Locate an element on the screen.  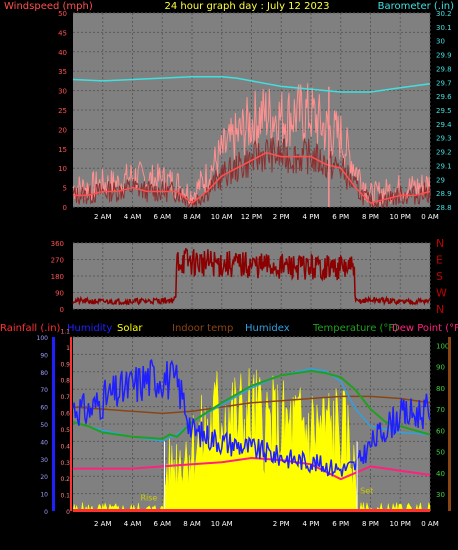
x-tick-label: 10 PM is located at coordinates (400, 524).